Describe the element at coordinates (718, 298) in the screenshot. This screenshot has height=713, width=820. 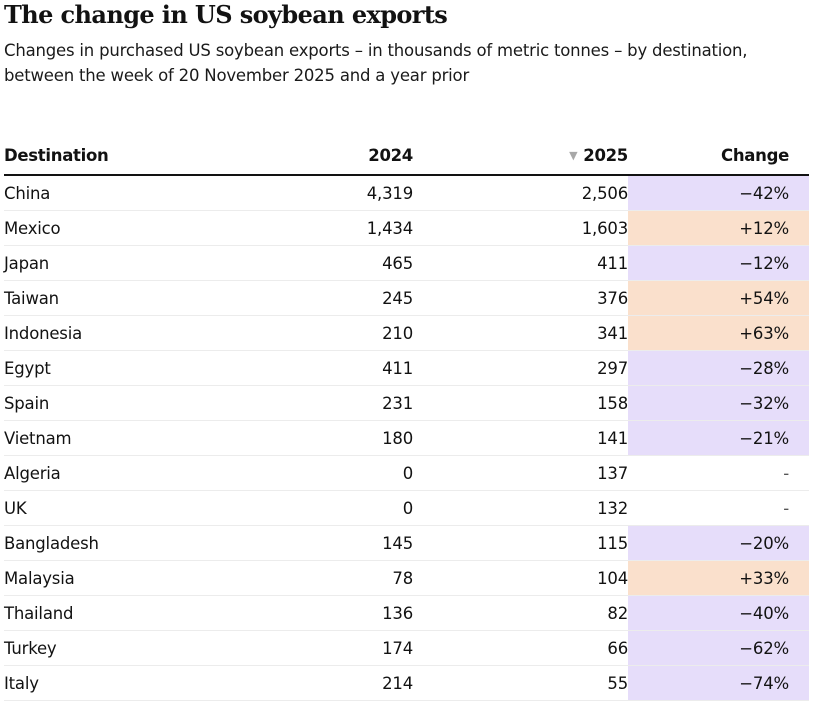
I see `cell-change: +54%` at that location.